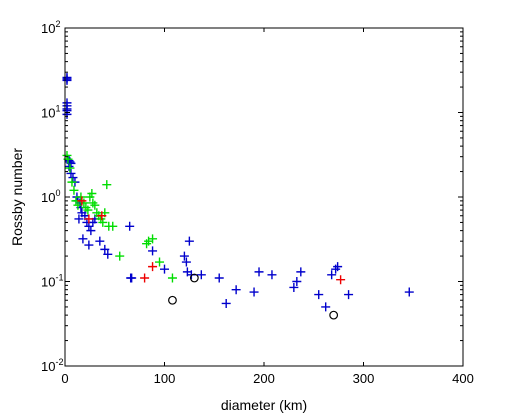  Describe the element at coordinates (50, 196) in the screenshot. I see `y-tick-label: 10⁰` at that location.